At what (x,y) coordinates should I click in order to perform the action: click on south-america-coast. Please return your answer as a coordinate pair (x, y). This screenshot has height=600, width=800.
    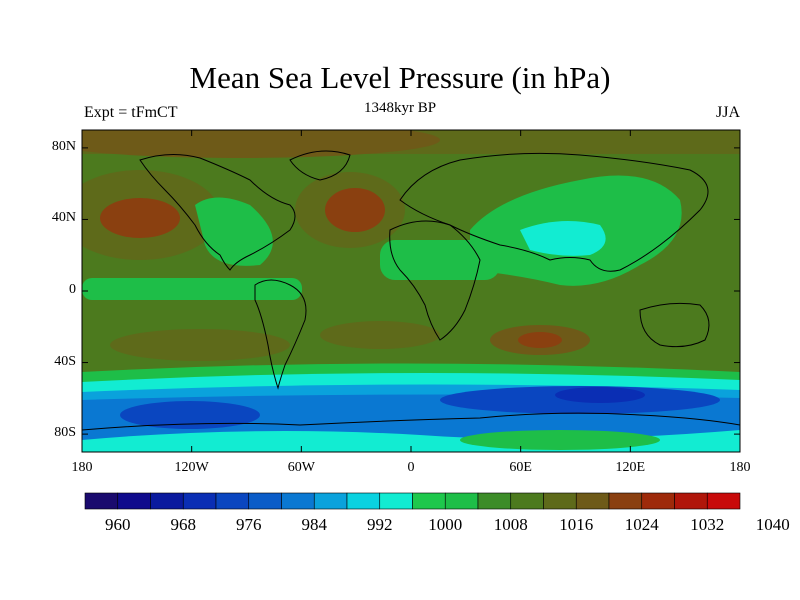
    Looking at the image, I should click on (280, 334).